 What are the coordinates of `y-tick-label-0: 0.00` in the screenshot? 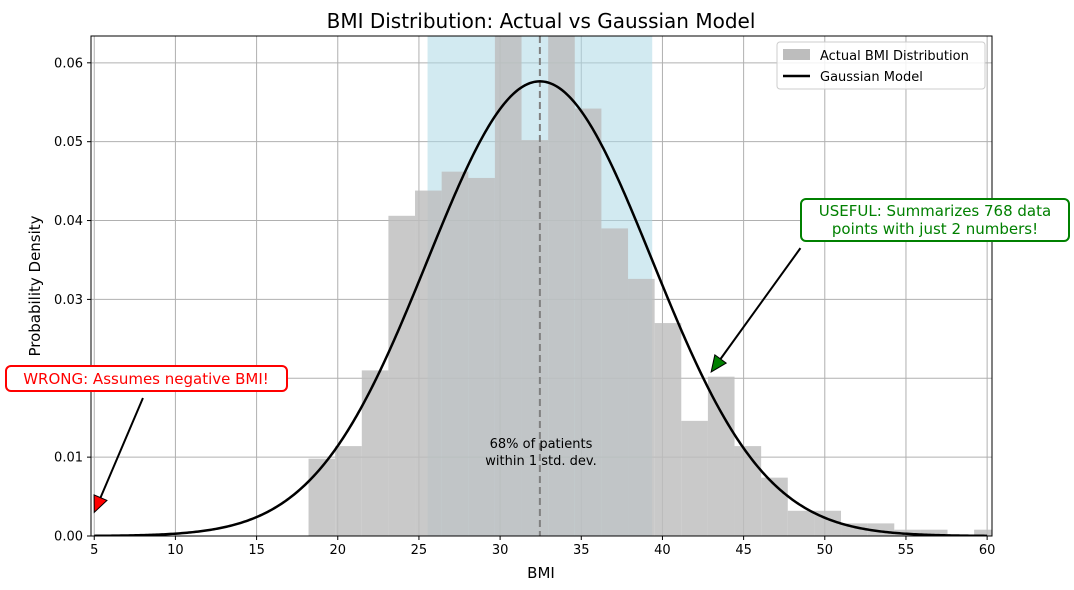 It's located at (68, 537).